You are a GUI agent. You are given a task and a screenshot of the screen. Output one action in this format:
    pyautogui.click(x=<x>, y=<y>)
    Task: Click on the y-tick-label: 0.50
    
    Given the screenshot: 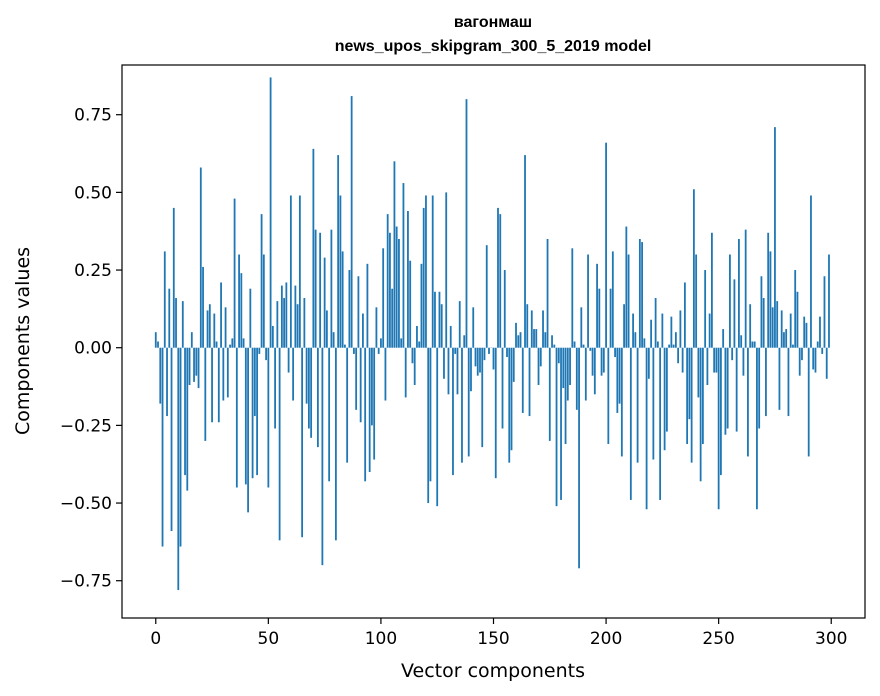 What is the action you would take?
    pyautogui.click(x=93, y=193)
    